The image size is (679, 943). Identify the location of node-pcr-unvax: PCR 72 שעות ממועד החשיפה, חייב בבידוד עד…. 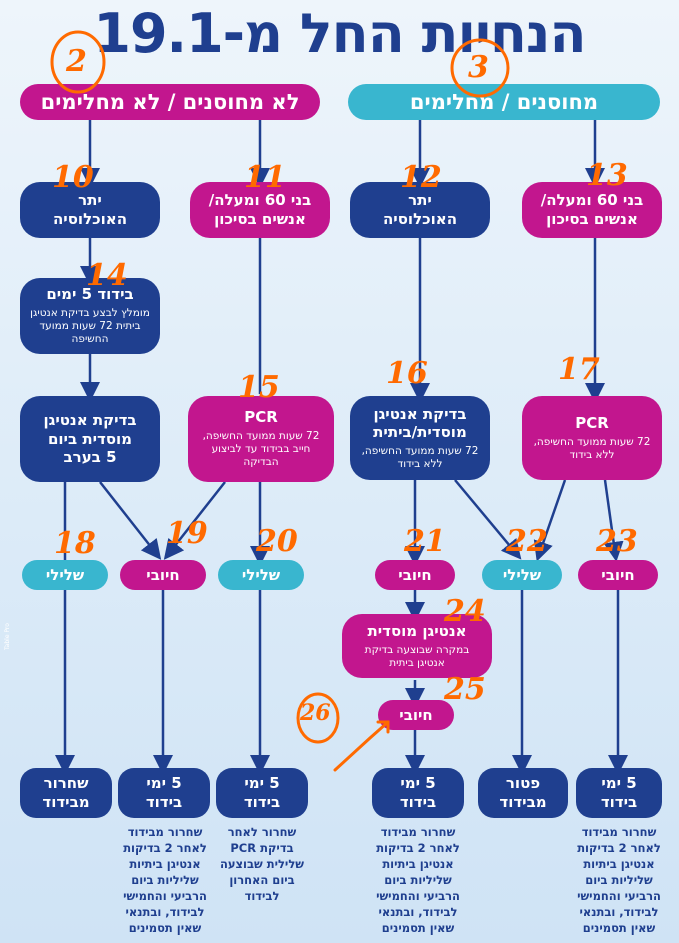
(261, 439).